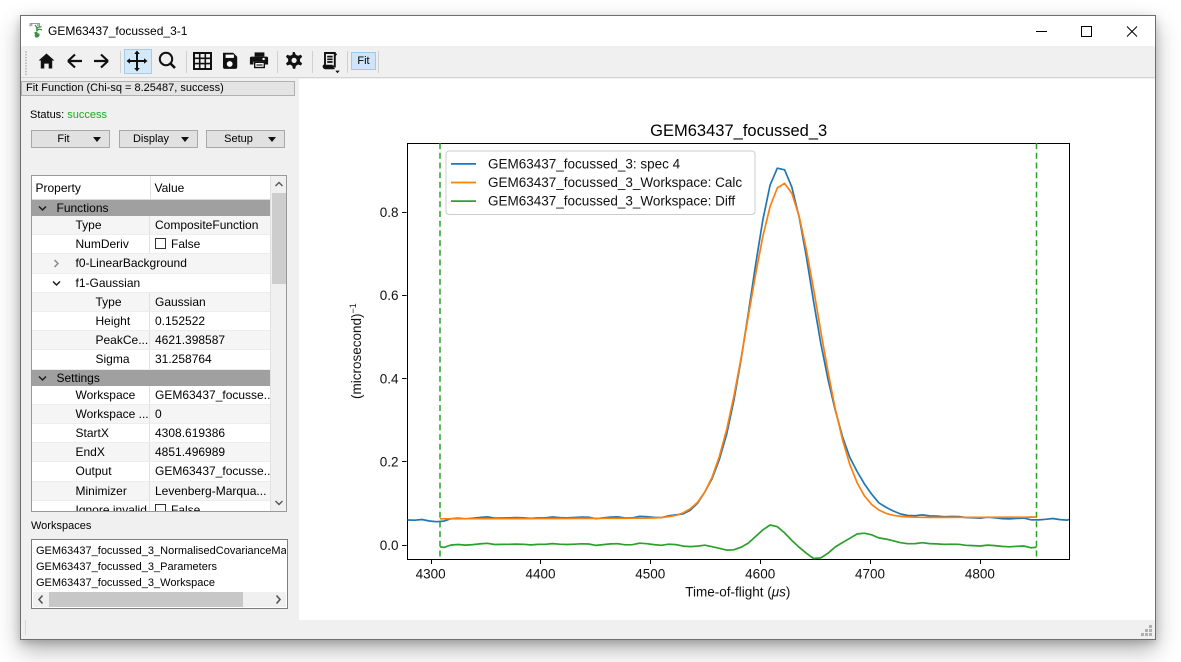 This screenshot has height=662, width=1181. I want to click on svg-text: GEM63437_focussed_3: spec 4, so click(584, 163).